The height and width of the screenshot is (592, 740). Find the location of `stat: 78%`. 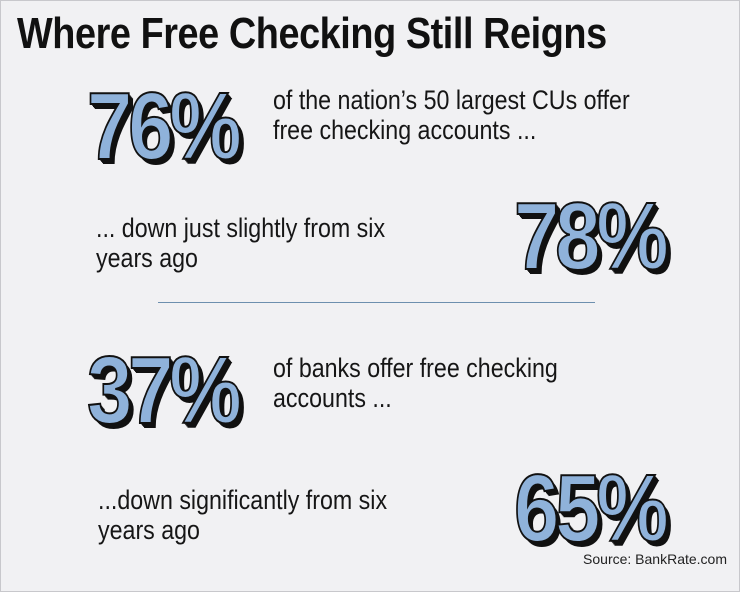

stat: 78% is located at coordinates (591, 236).